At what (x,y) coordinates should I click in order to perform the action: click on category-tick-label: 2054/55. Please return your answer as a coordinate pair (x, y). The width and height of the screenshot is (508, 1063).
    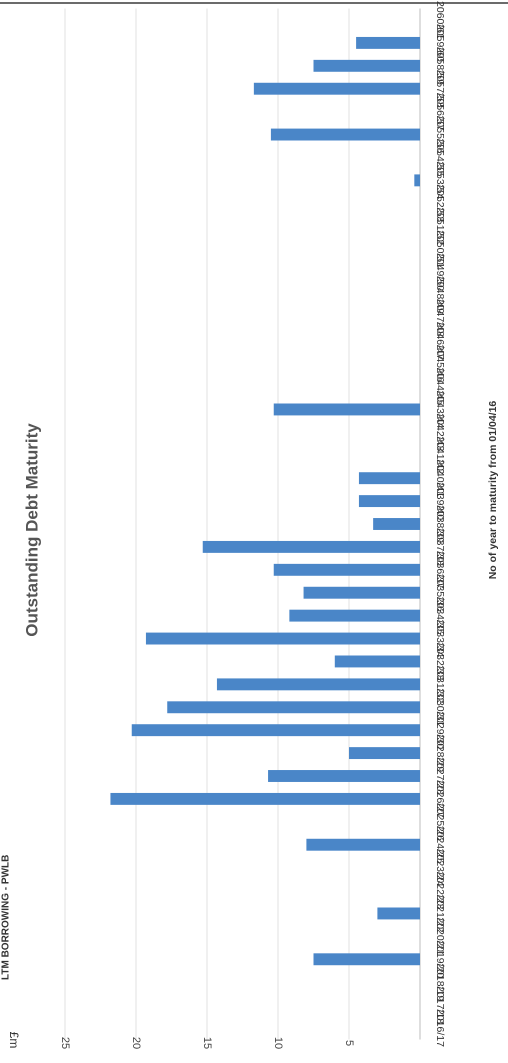
    Looking at the image, I should click on (440, 157).